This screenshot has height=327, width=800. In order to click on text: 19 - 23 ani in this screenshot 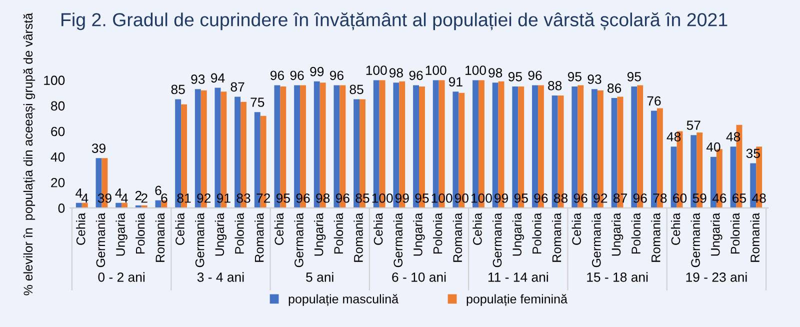, I will do `click(716, 277)`.